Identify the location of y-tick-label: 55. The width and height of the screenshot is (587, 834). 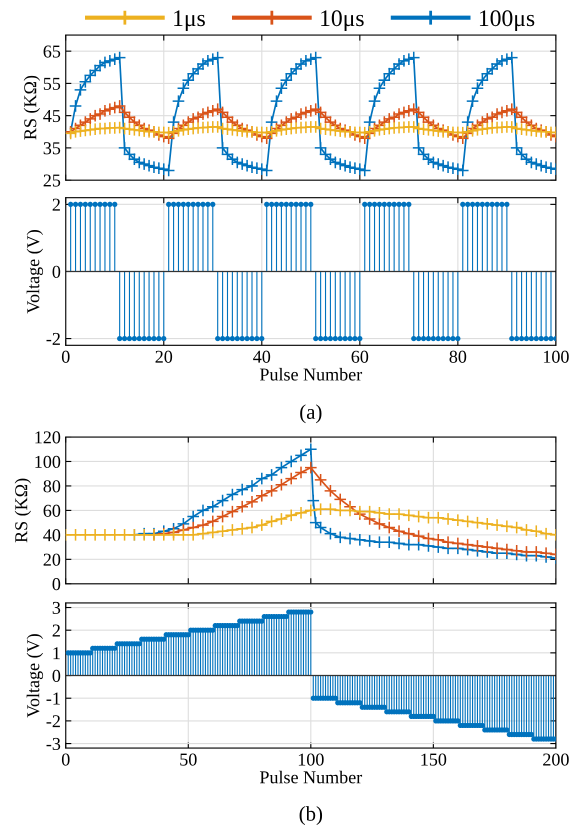
(52, 84).